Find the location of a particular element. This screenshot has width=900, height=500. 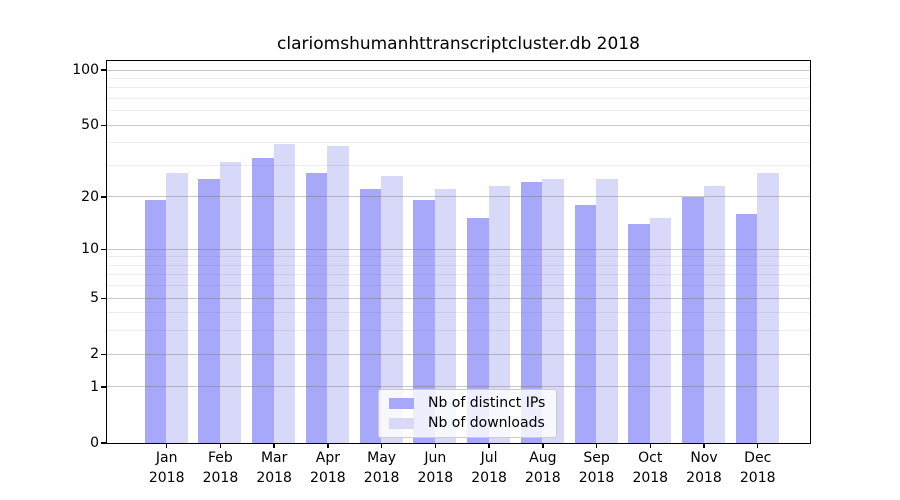

x-axis-tick-label: May 2018 is located at coordinates (381, 468).